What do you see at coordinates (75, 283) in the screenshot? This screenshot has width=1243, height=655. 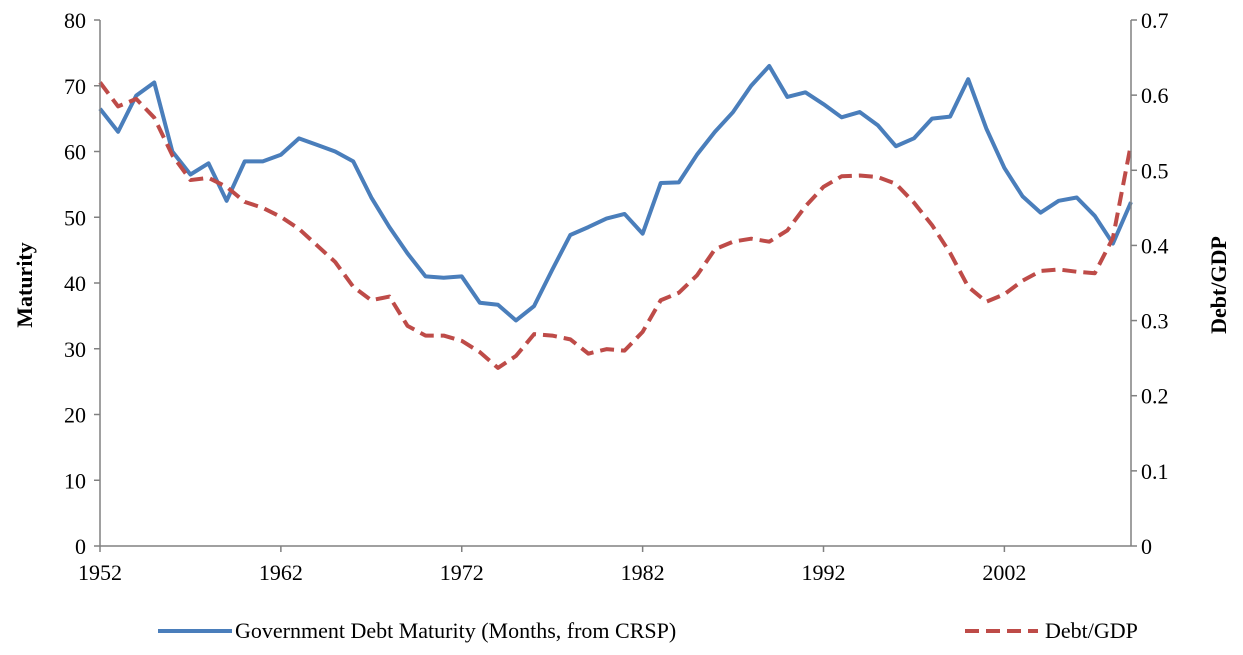 I see `left-y-tick-label: 40` at bounding box center [75, 283].